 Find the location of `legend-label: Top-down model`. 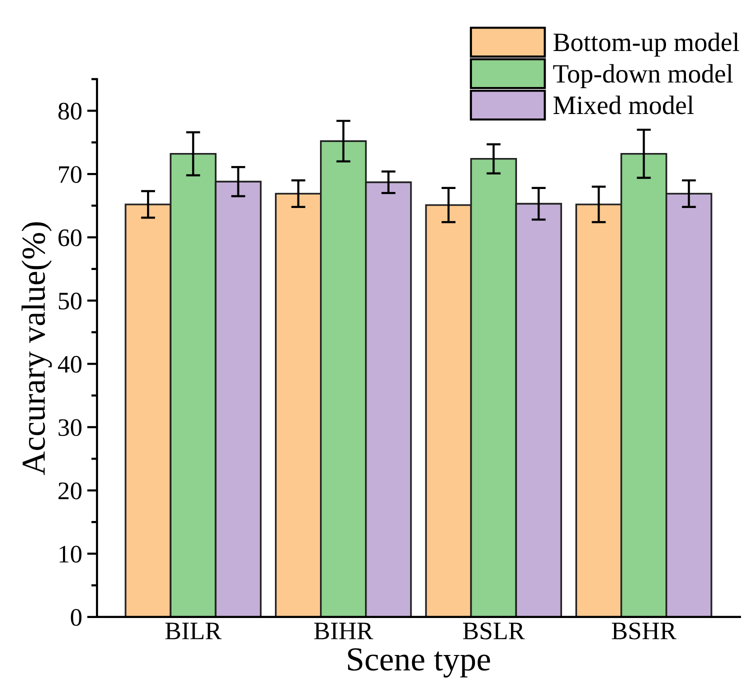

legend-label: Top-down model is located at coordinates (643, 76).